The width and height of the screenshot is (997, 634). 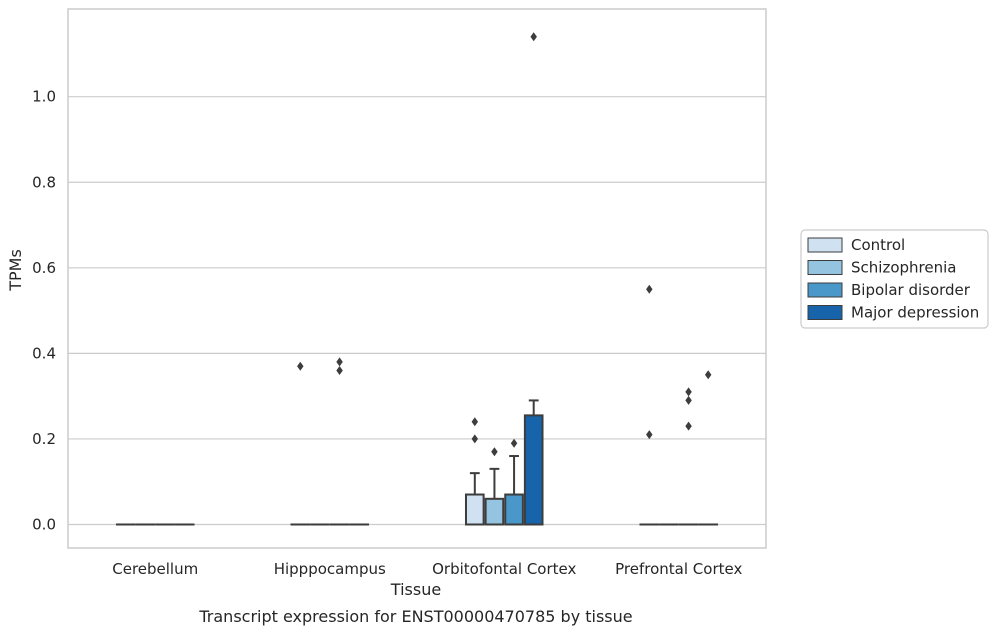 What do you see at coordinates (494, 486) in the screenshot?
I see `box-schizophrenia` at bounding box center [494, 486].